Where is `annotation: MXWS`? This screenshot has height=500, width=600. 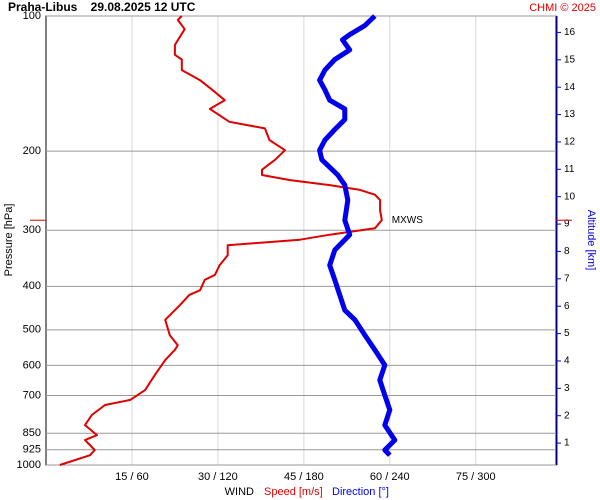 annotation: MXWS is located at coordinates (407, 220).